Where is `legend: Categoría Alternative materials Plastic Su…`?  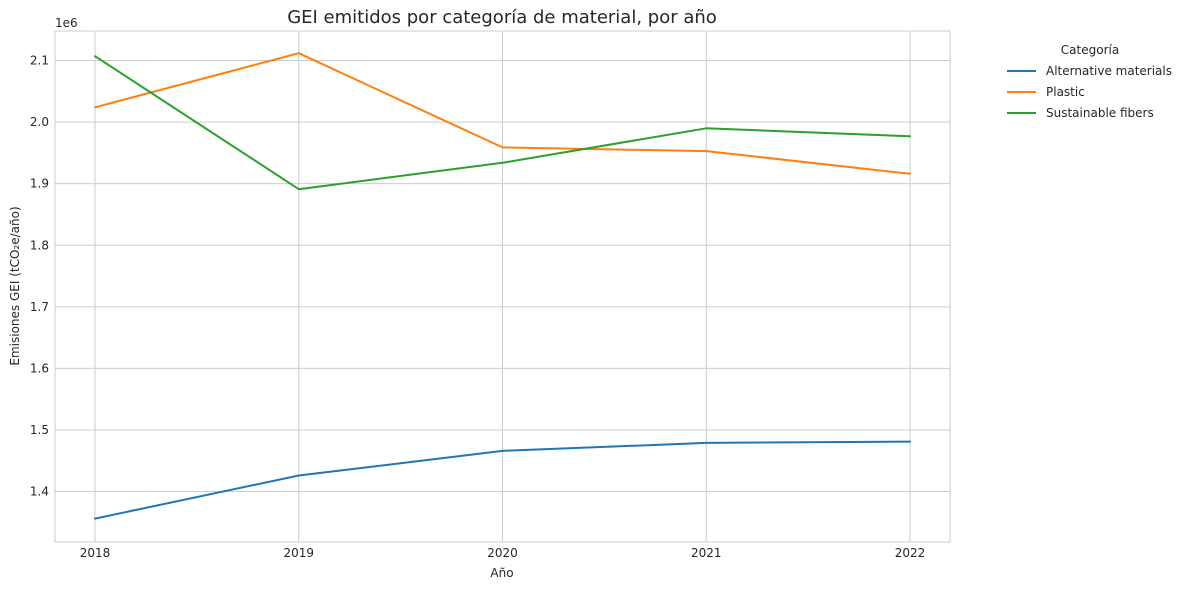
legend: Categoría Alternative materials Plastic Su… is located at coordinates (1089, 81).